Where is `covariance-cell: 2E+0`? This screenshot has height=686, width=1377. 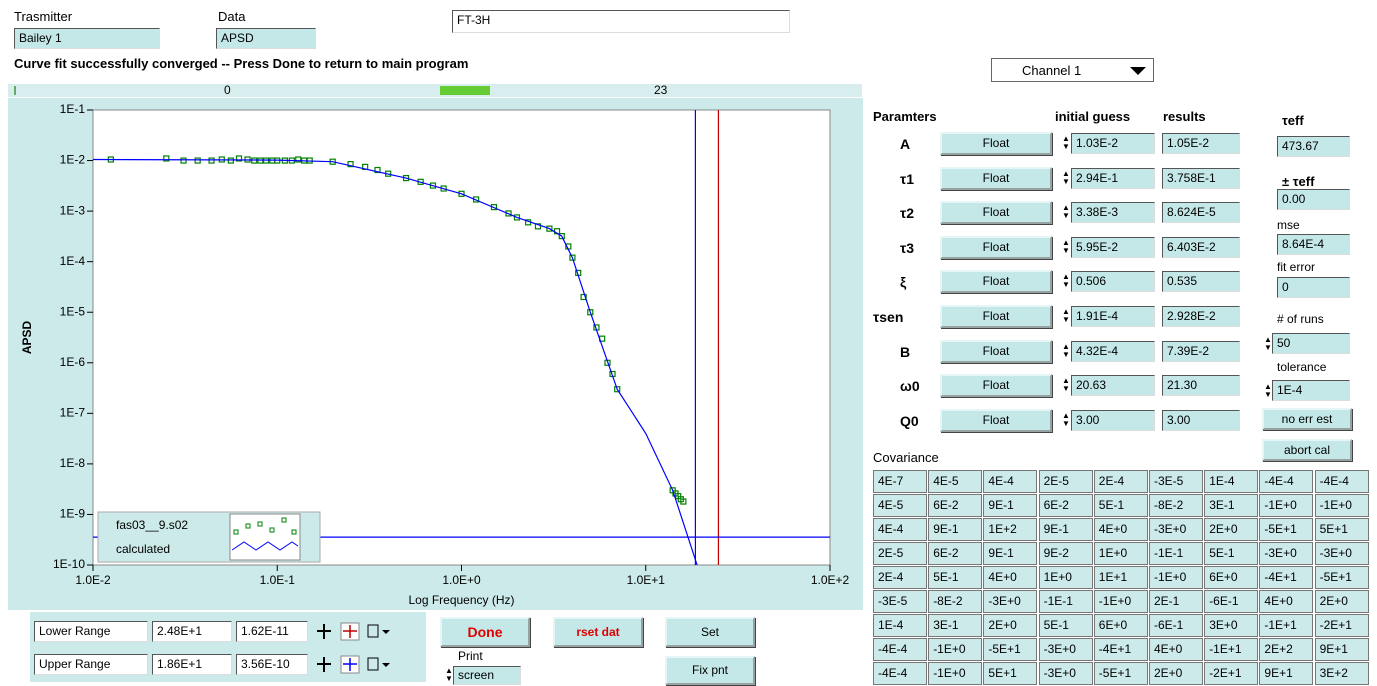 covariance-cell: 2E+0 is located at coordinates (1010, 625).